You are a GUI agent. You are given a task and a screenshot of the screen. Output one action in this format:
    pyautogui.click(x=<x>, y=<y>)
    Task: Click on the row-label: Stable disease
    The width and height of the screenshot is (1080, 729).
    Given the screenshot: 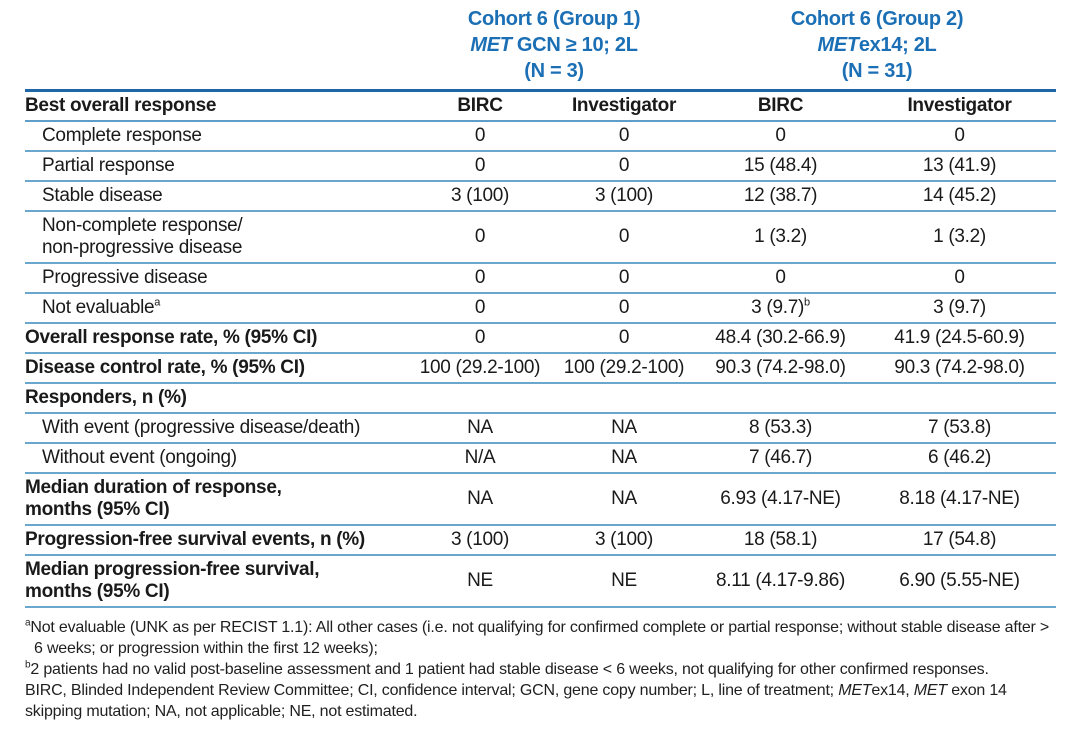 What is the action you would take?
    pyautogui.click(x=217, y=196)
    